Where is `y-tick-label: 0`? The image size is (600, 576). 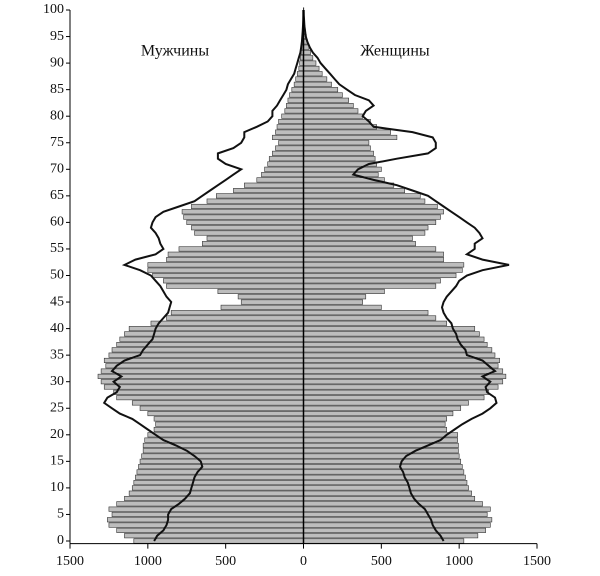
y-tick-label: 0 is located at coordinates (60, 540).